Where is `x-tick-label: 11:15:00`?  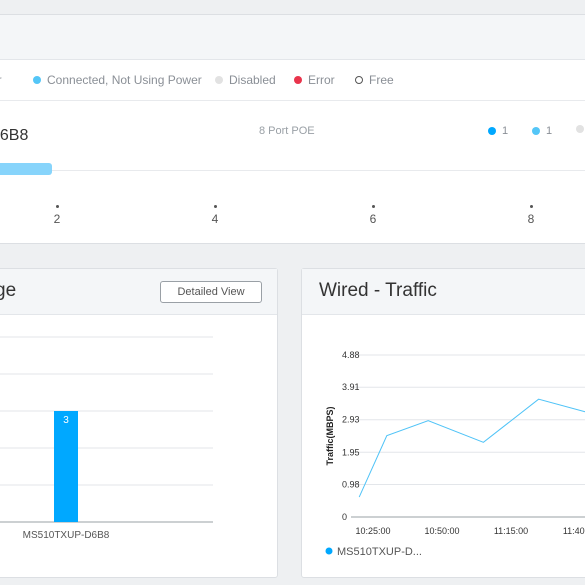 x-tick-label: 11:15:00 is located at coordinates (511, 531).